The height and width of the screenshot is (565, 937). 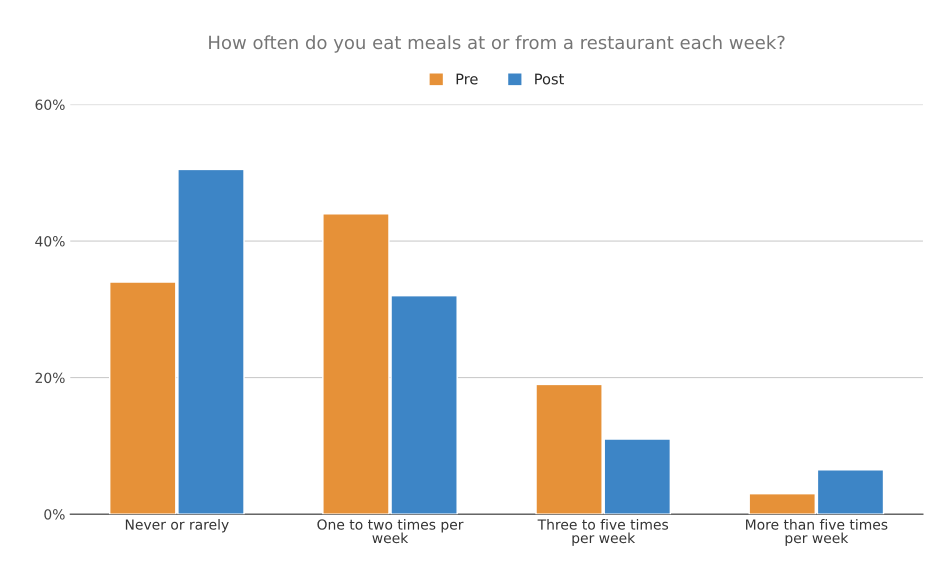 I want to click on y-tick-label: 0%, so click(x=54, y=514).